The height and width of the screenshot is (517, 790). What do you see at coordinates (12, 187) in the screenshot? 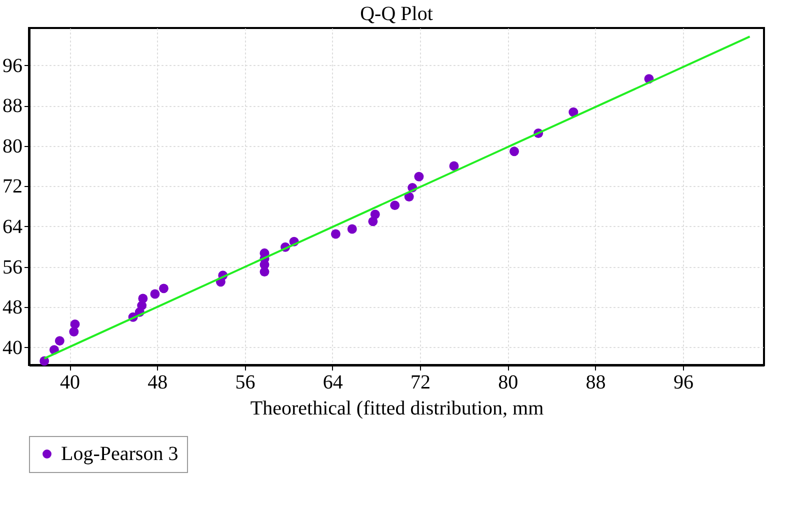
I see `y-tick-label: 72` at bounding box center [12, 187].